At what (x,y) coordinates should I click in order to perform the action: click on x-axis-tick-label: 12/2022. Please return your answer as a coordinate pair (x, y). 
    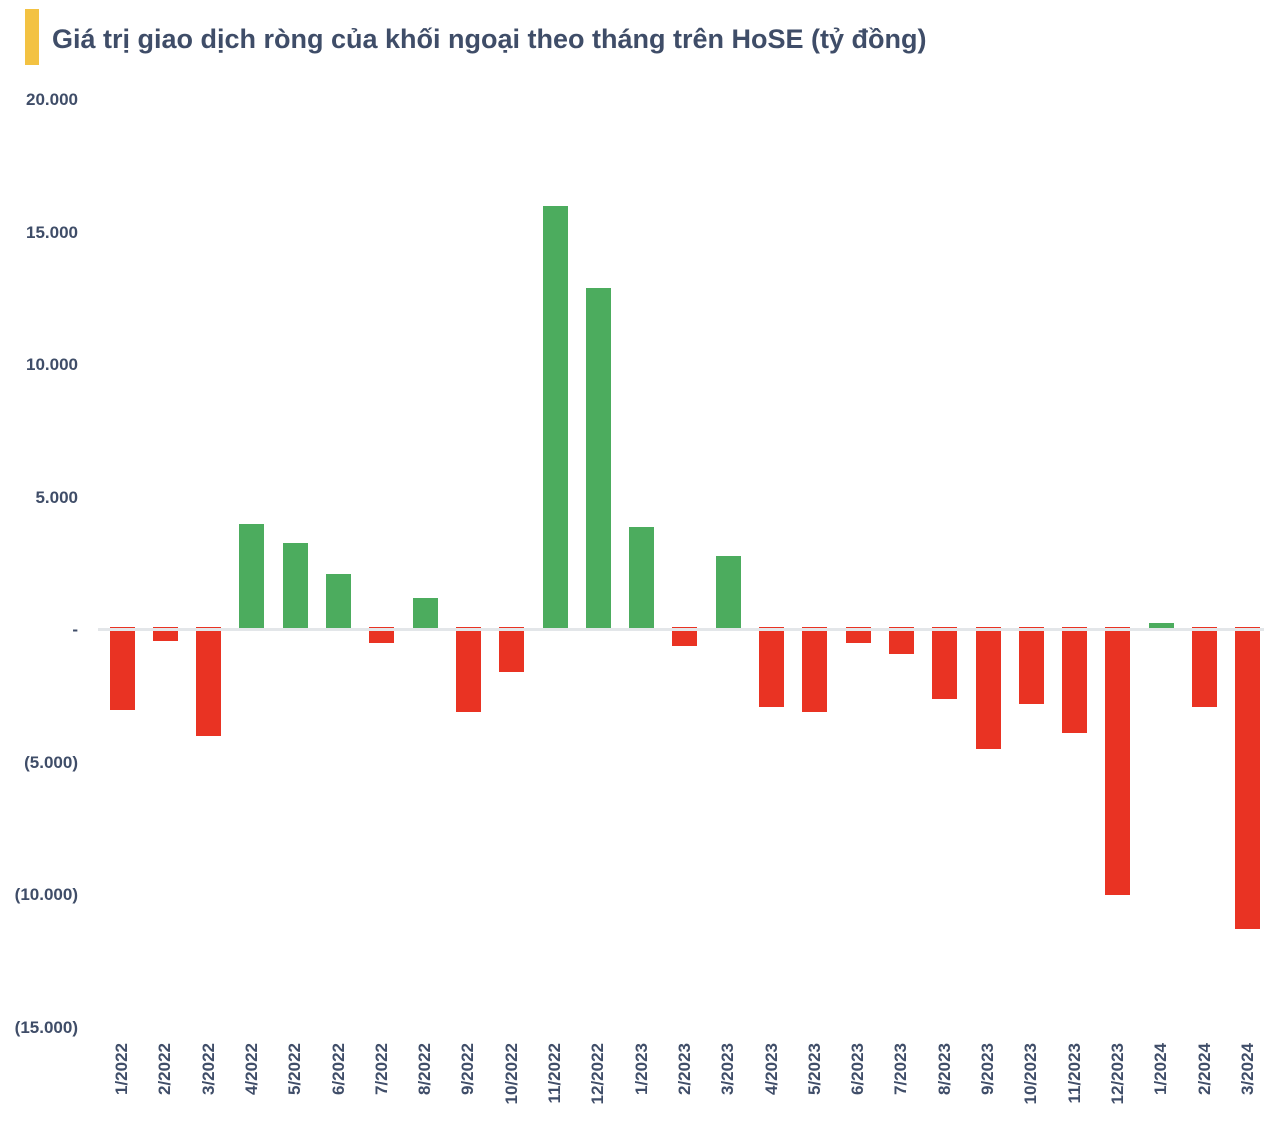
    Looking at the image, I should click on (598, 1074).